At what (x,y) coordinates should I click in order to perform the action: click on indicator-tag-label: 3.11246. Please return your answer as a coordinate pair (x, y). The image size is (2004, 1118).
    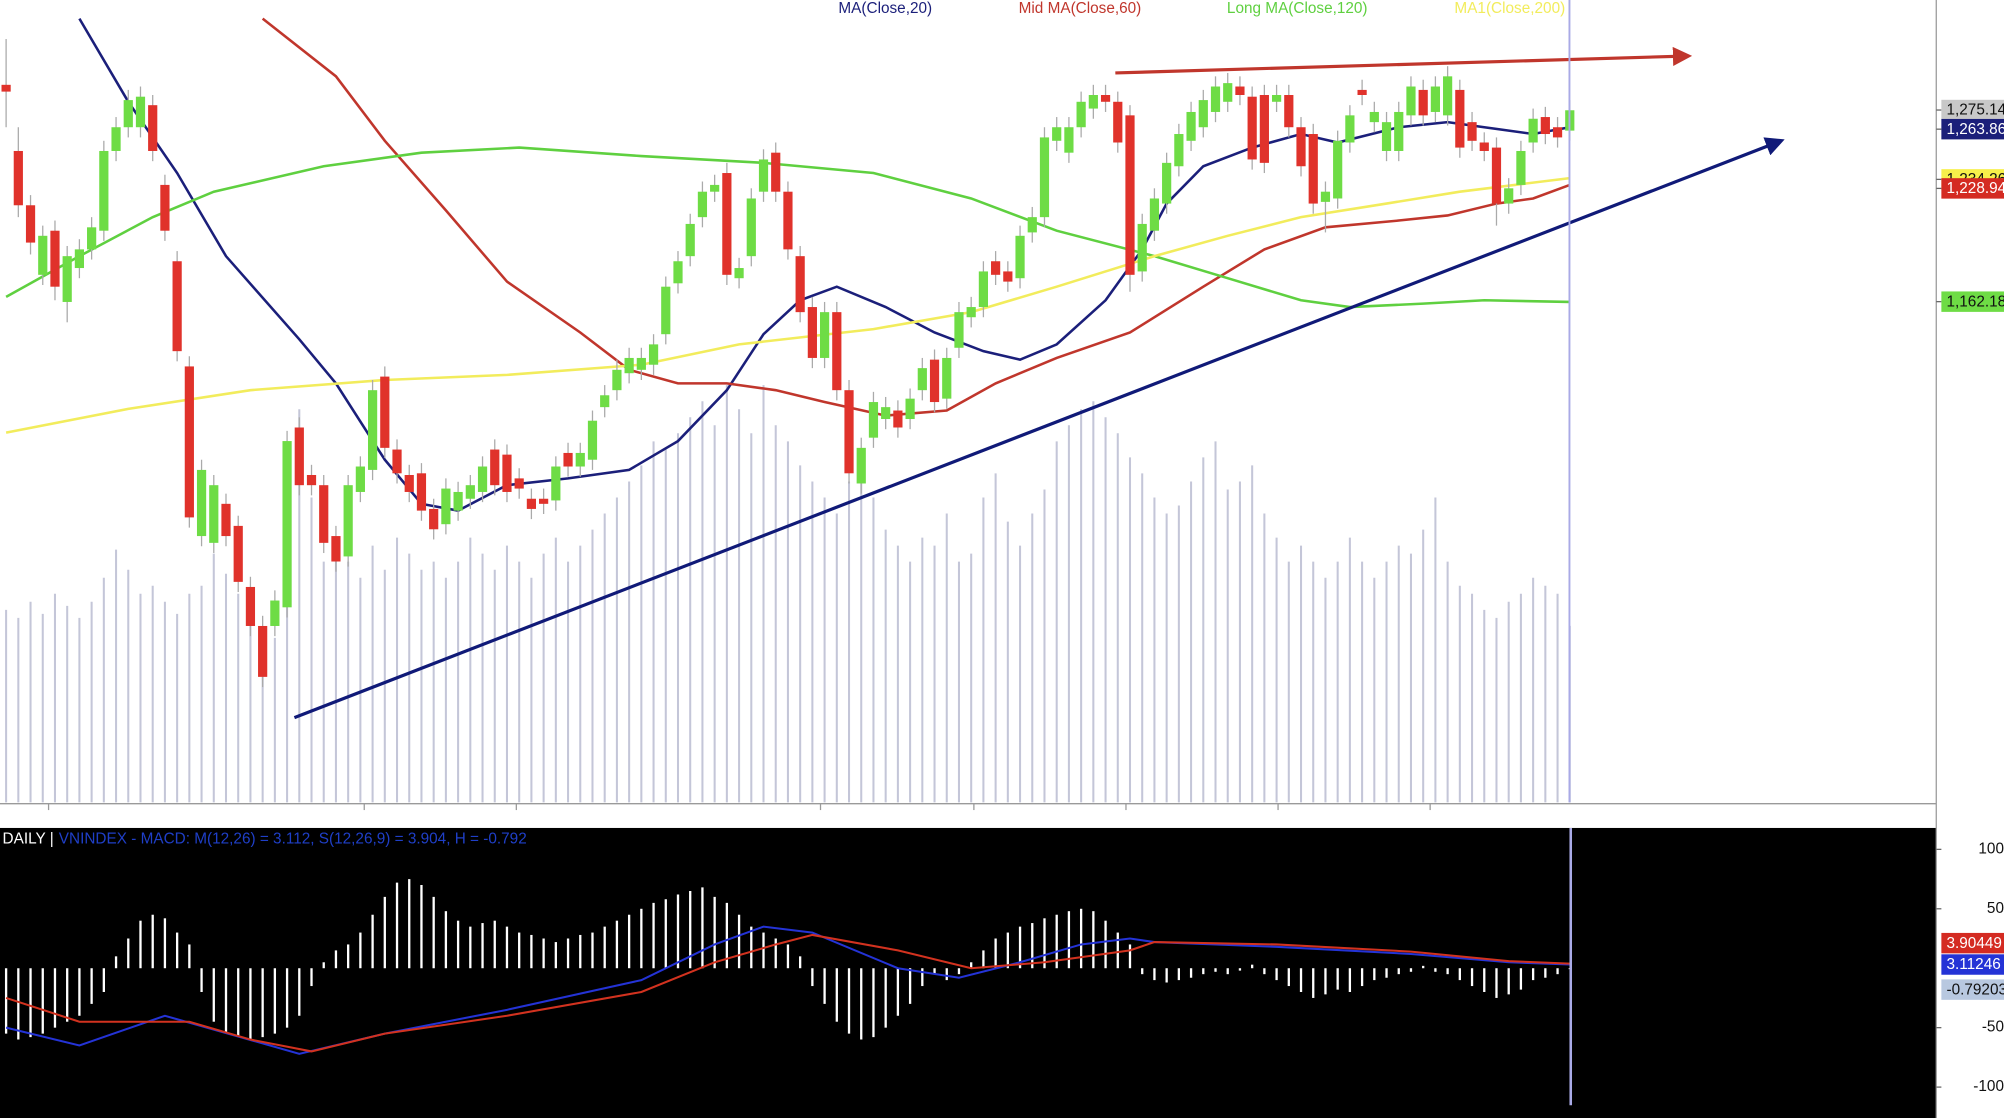
    Looking at the image, I should click on (1973, 964).